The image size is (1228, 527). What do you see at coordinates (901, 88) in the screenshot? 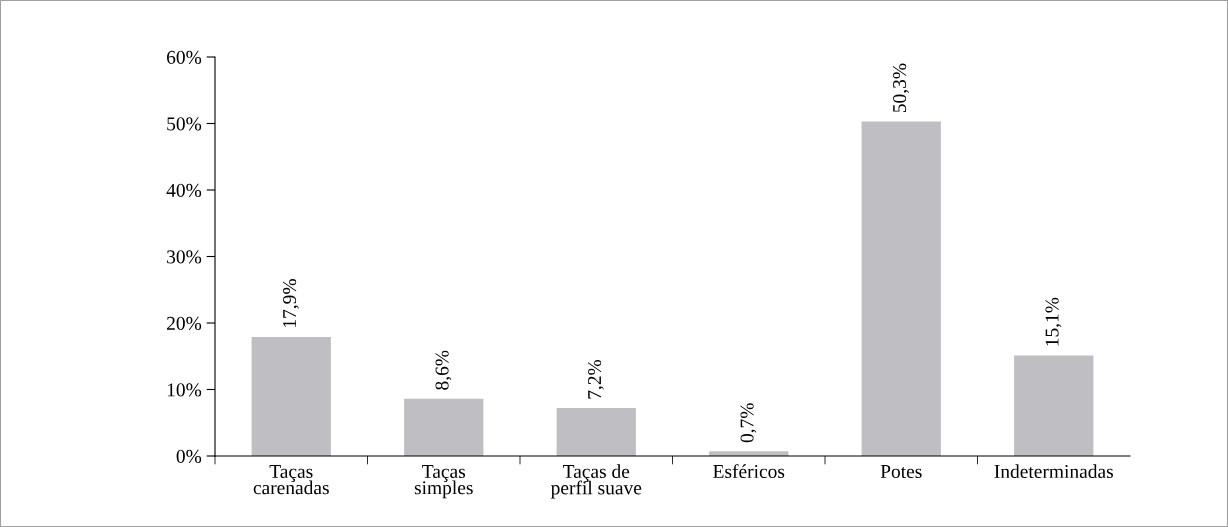
I see `data-label: 50,3%` at bounding box center [901, 88].